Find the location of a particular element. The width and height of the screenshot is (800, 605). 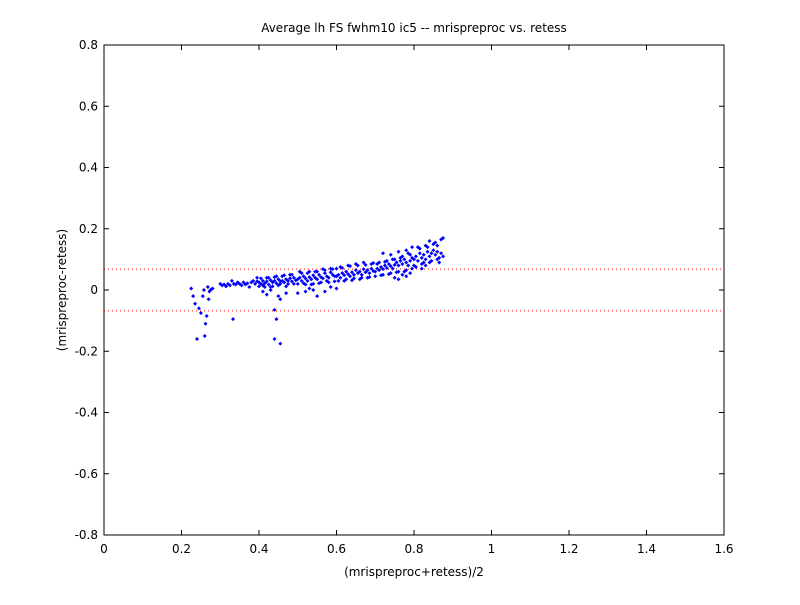

x-tick-label: 0.8 is located at coordinates (413, 549).